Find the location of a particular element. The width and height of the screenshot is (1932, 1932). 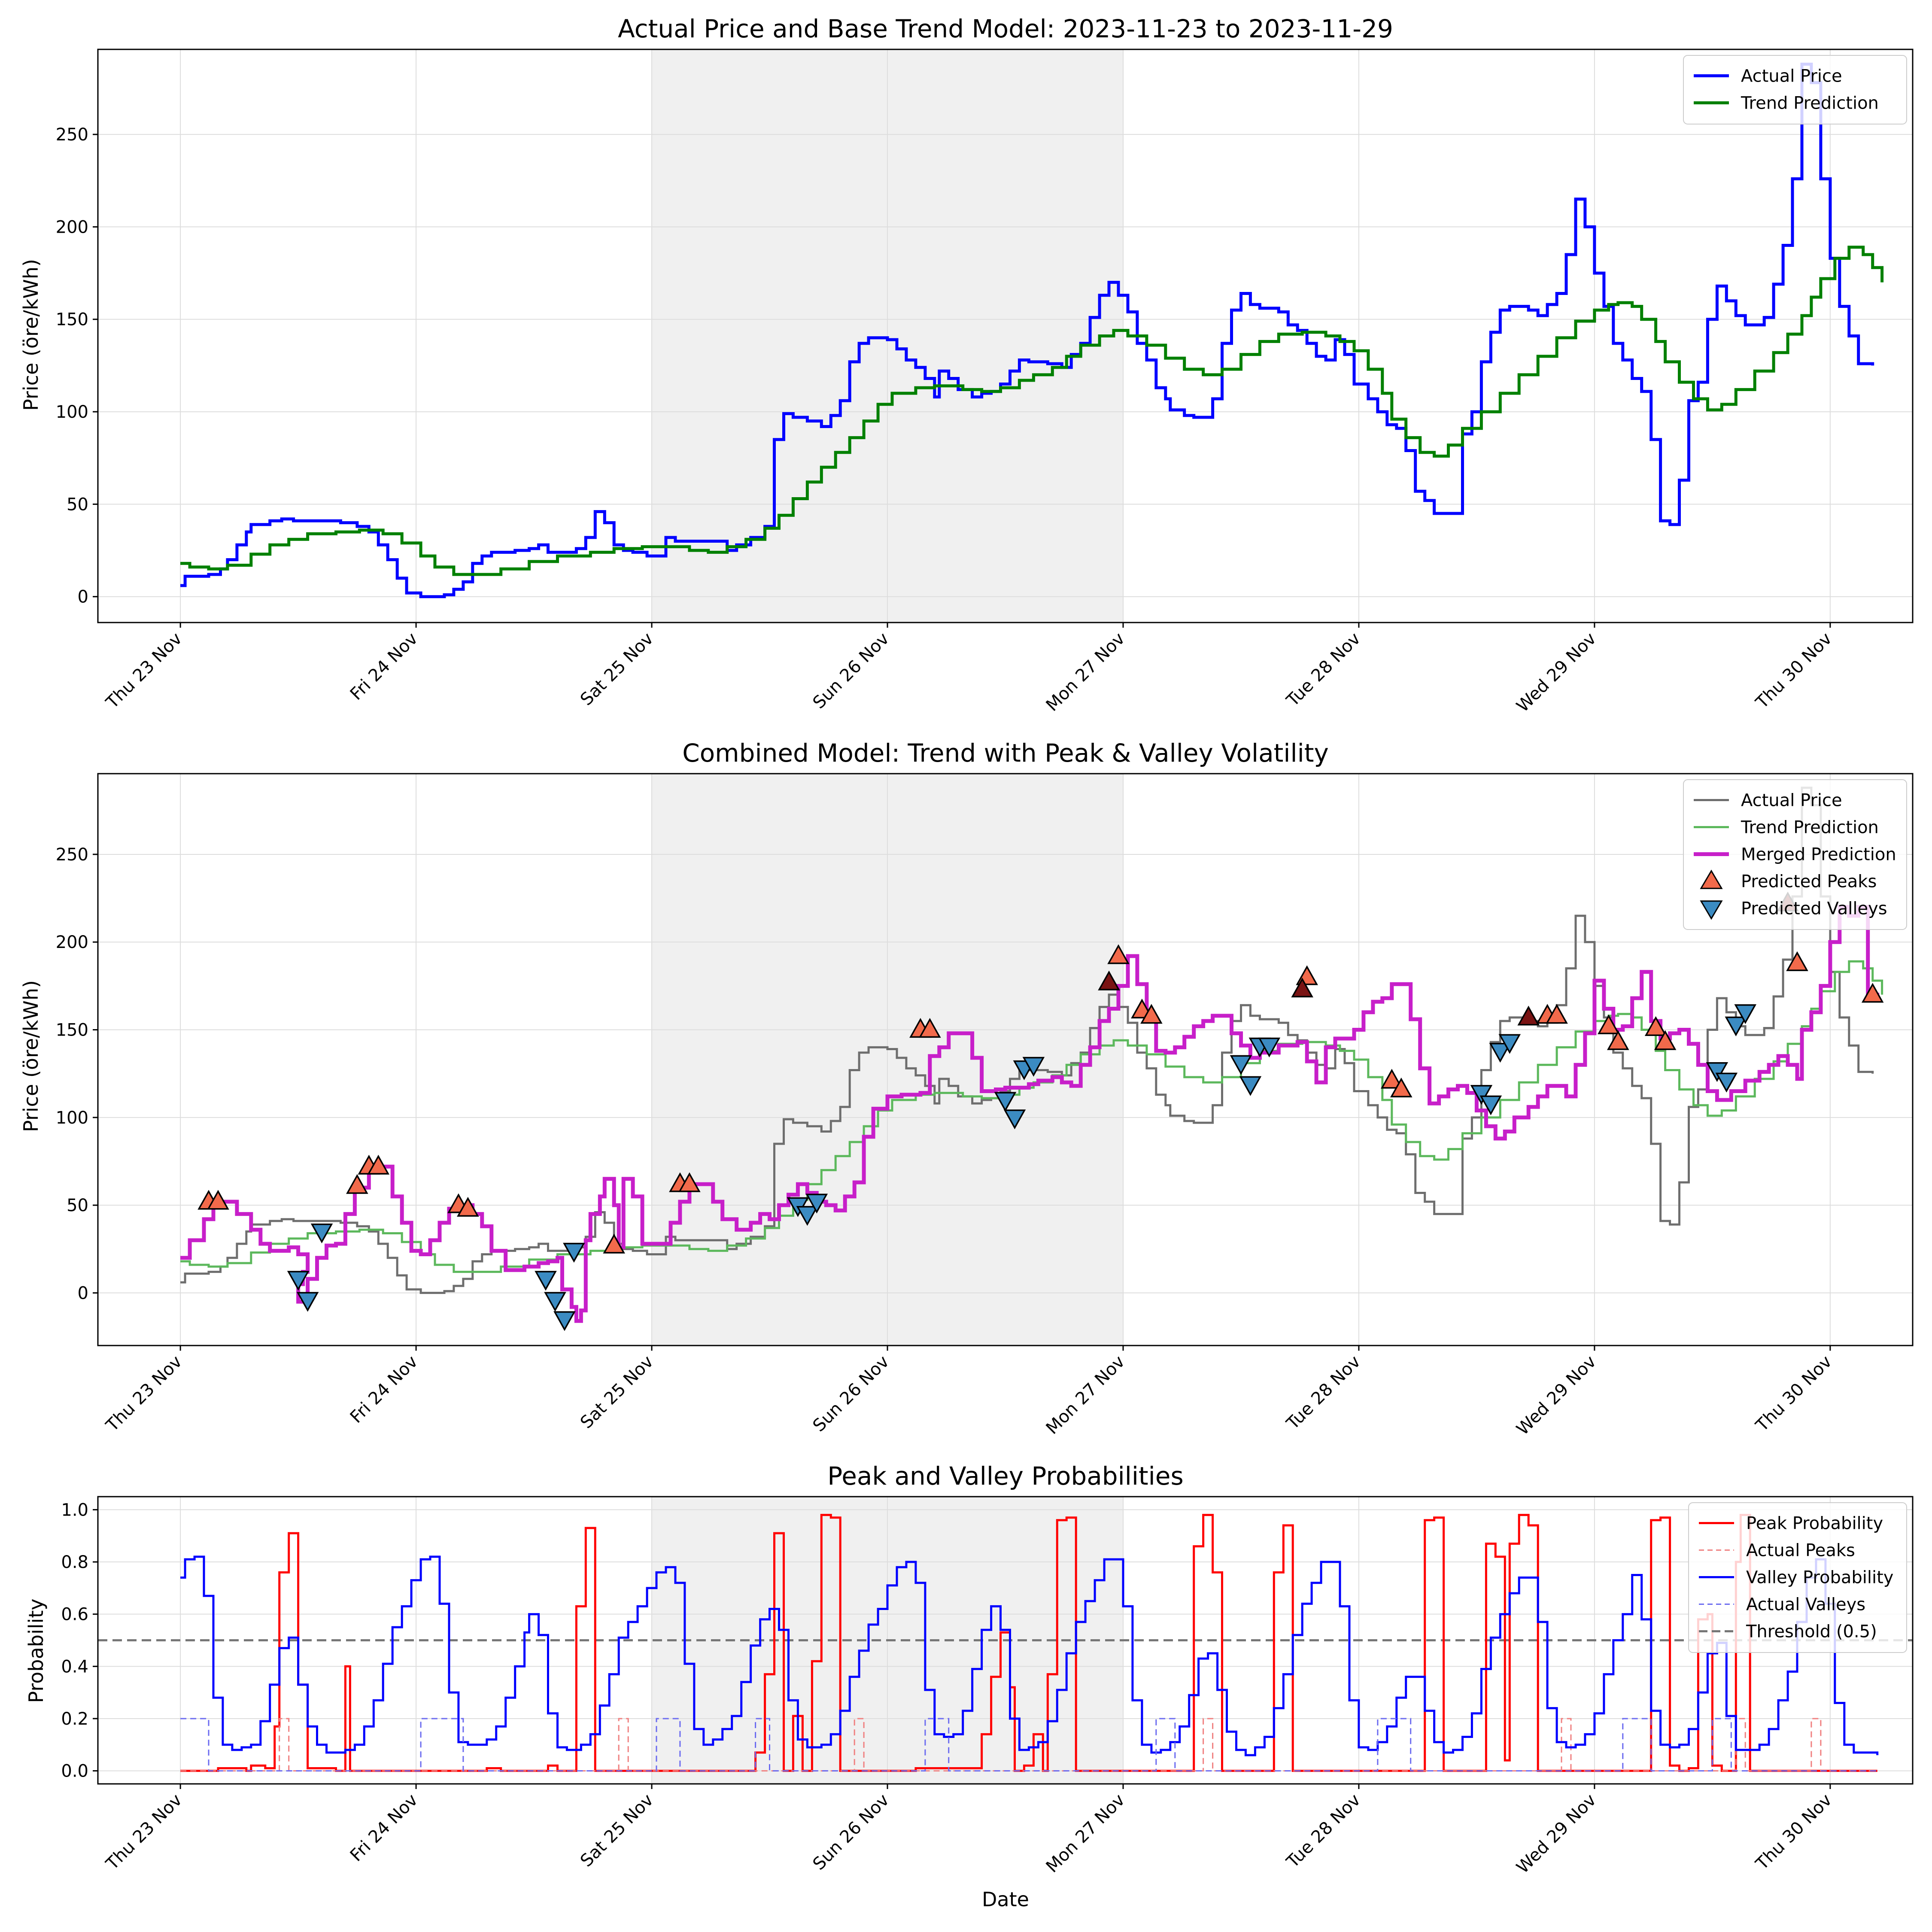

series-line-valley-probability is located at coordinates (1030, 1656).